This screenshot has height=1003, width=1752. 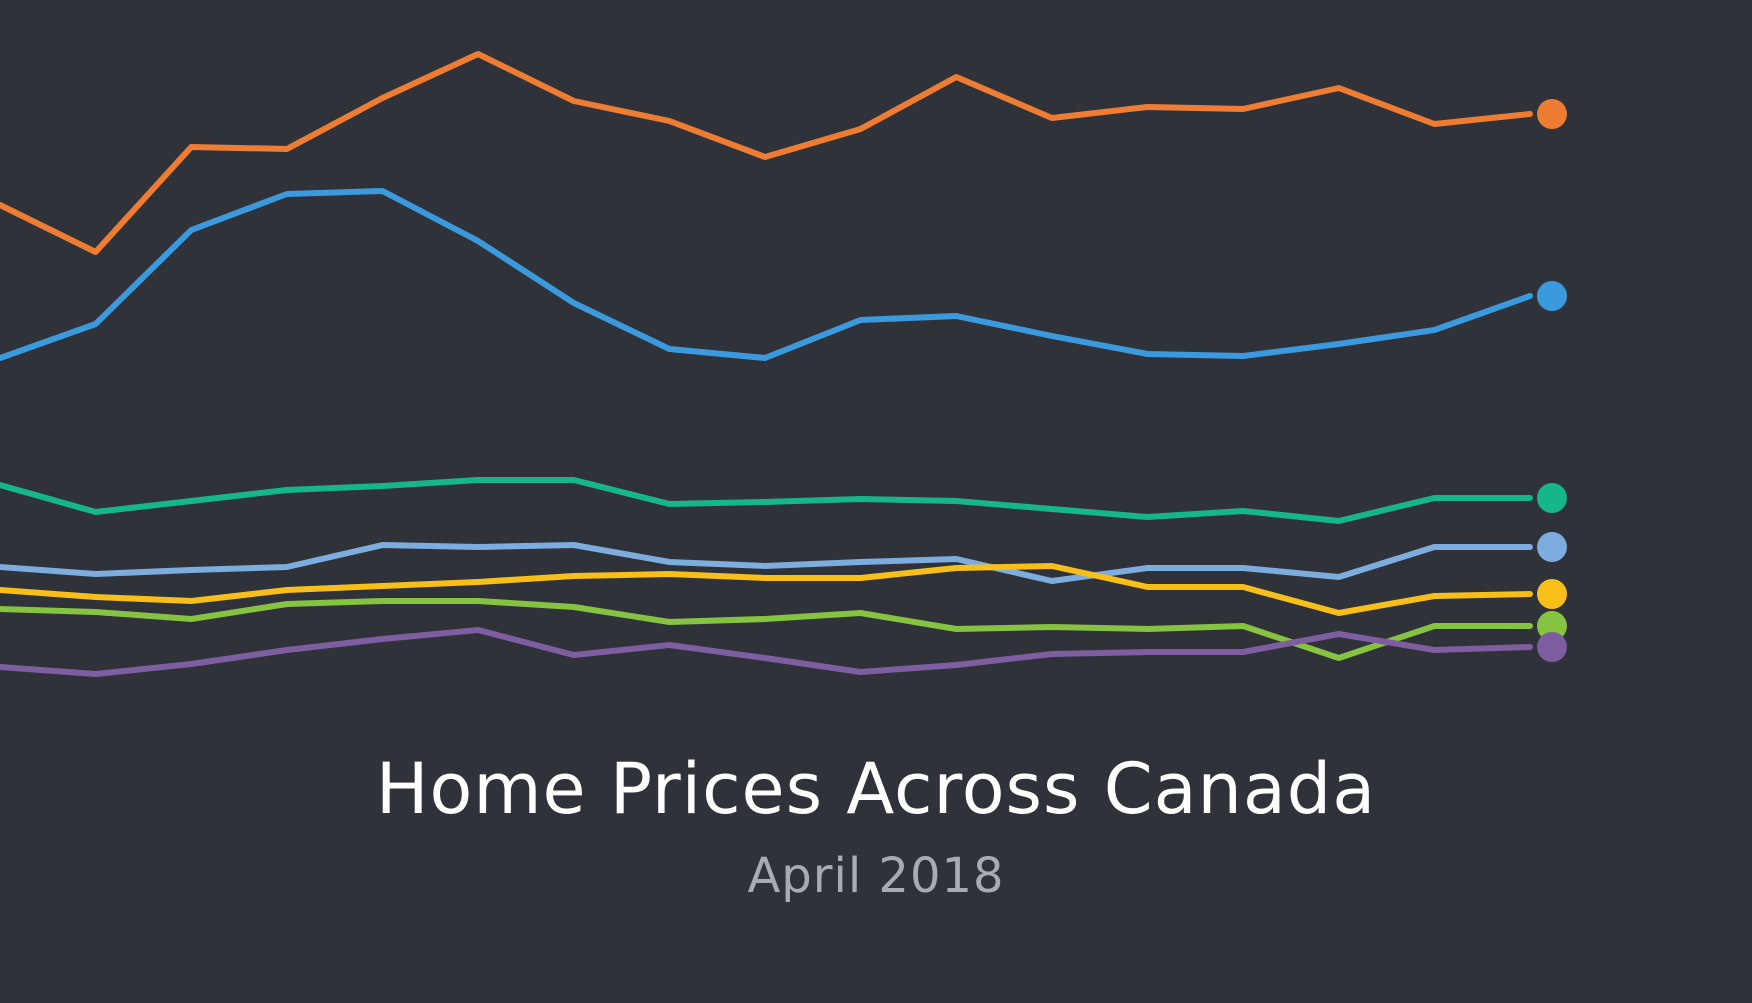 What do you see at coordinates (876, 876) in the screenshot?
I see `chart-subtitle: April 2018` at bounding box center [876, 876].